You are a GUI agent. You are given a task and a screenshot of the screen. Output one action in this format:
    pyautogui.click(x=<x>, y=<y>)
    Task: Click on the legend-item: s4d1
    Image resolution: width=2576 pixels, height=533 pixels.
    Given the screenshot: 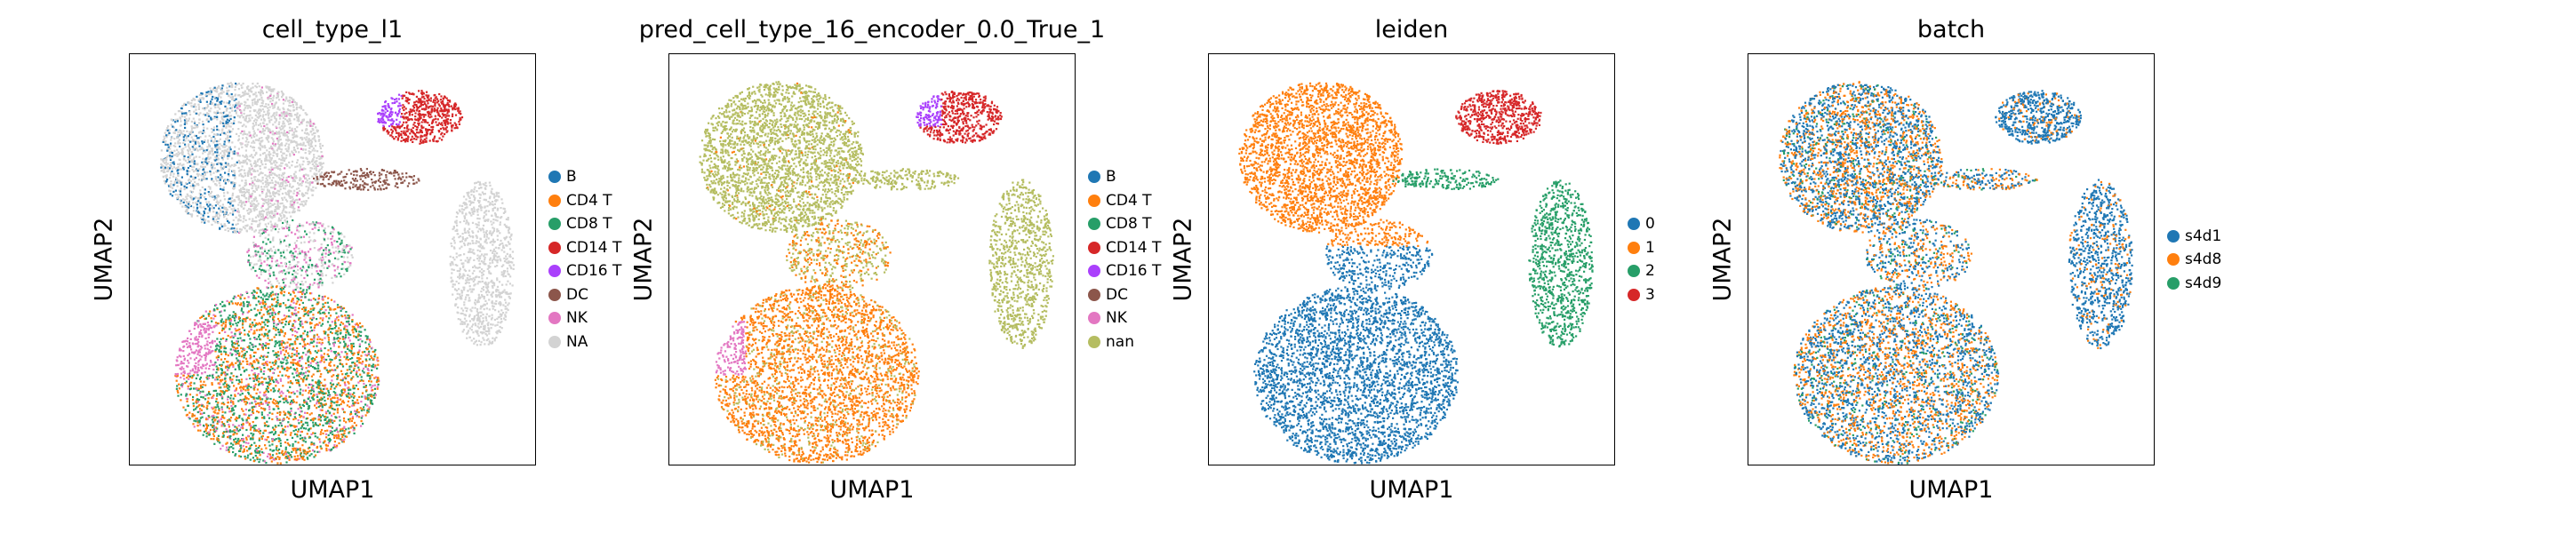 What is the action you would take?
    pyautogui.click(x=2194, y=236)
    